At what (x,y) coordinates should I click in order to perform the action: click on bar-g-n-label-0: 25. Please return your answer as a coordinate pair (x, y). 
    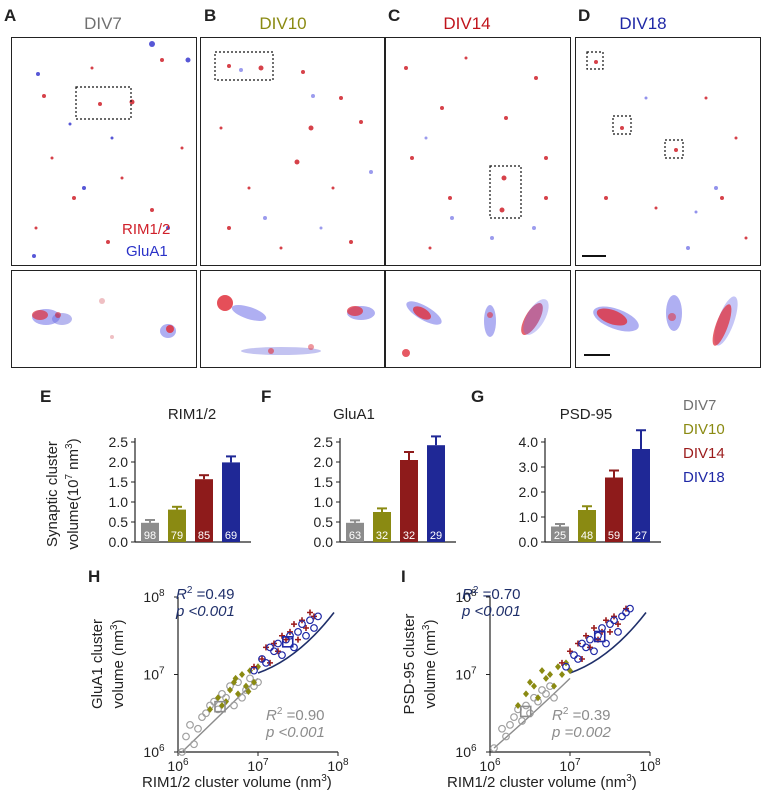
    Looking at the image, I should click on (560, 536).